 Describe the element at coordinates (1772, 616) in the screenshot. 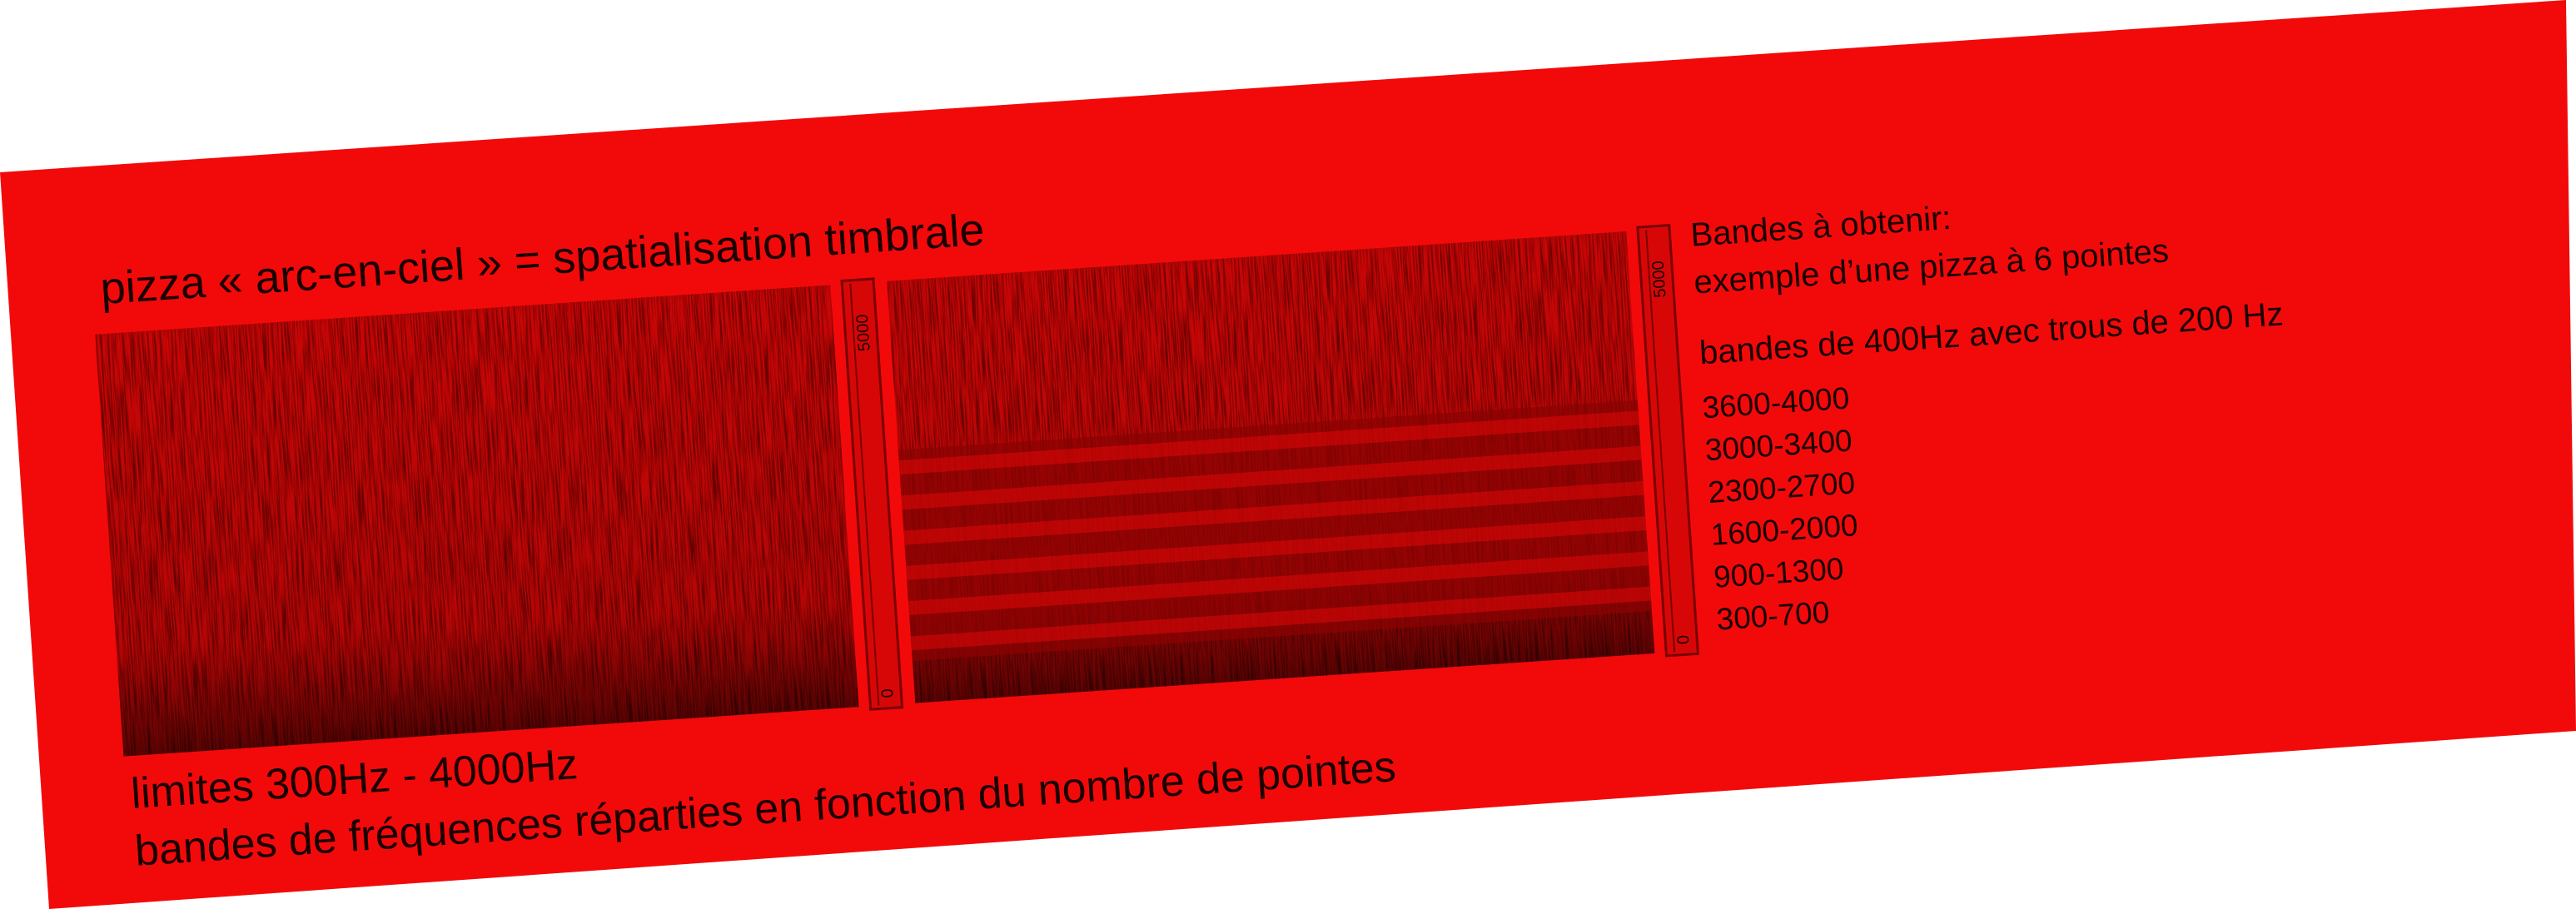

I see `band-range: 300-700` at that location.